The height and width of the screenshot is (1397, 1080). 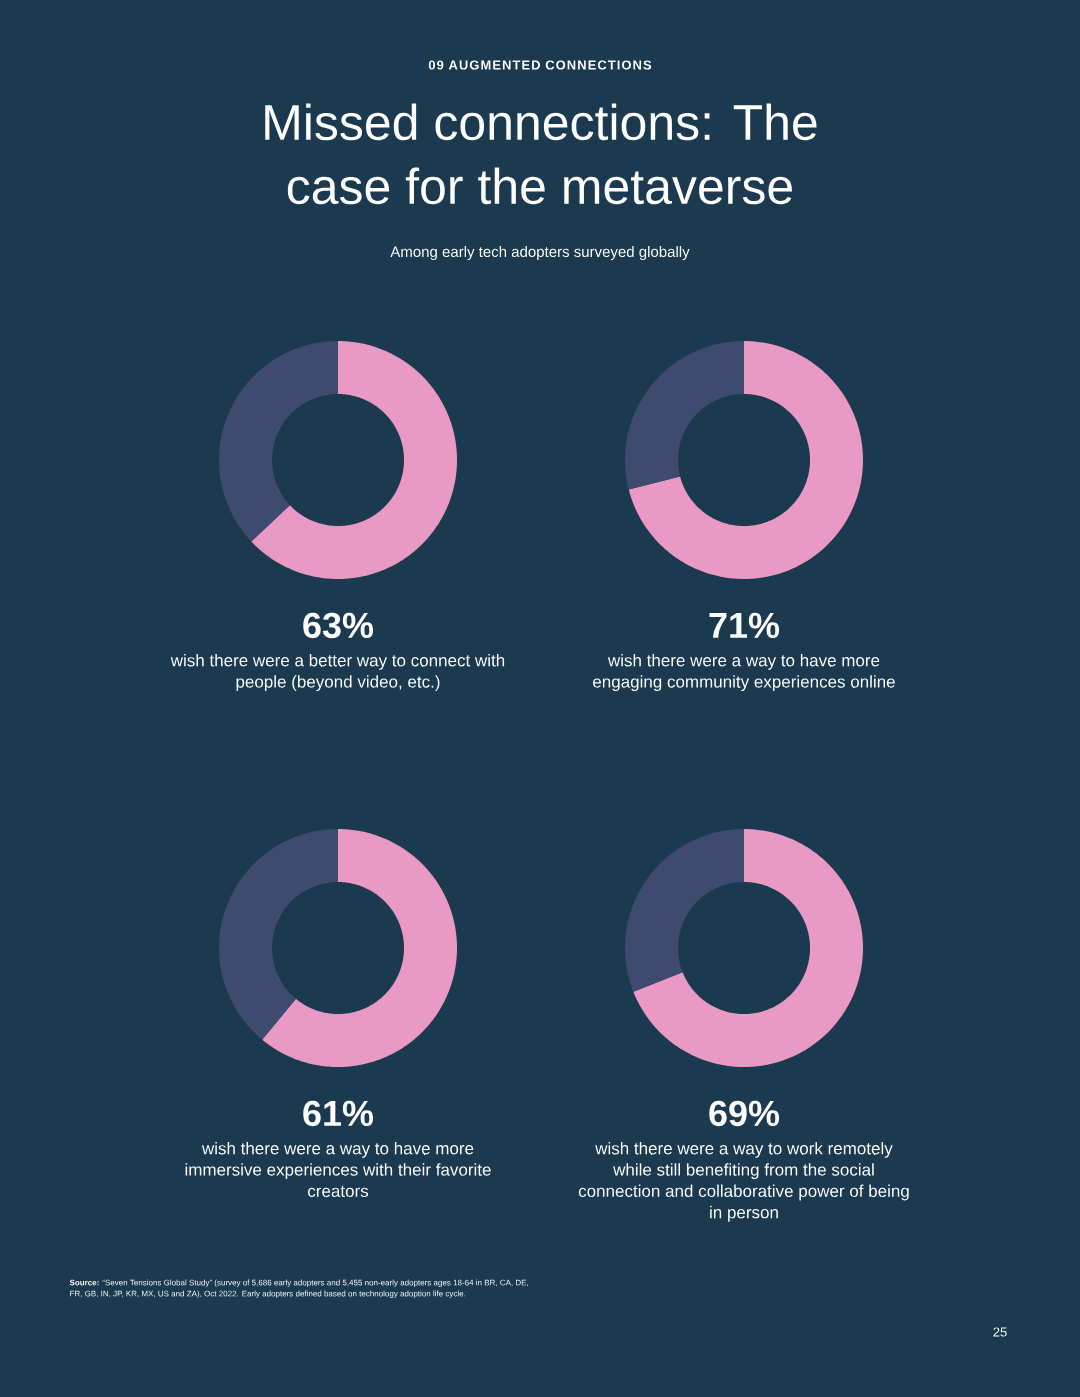 What do you see at coordinates (541, 154) in the screenshot?
I see `text: Missed connections: The case for the metaverse` at bounding box center [541, 154].